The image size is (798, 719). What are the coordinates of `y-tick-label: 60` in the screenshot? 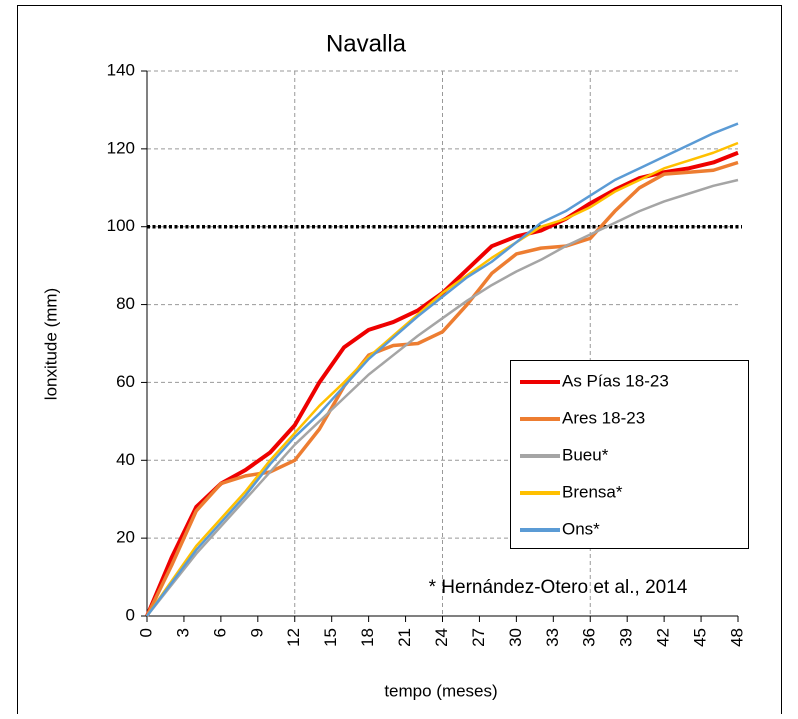 It's located at (125, 381).